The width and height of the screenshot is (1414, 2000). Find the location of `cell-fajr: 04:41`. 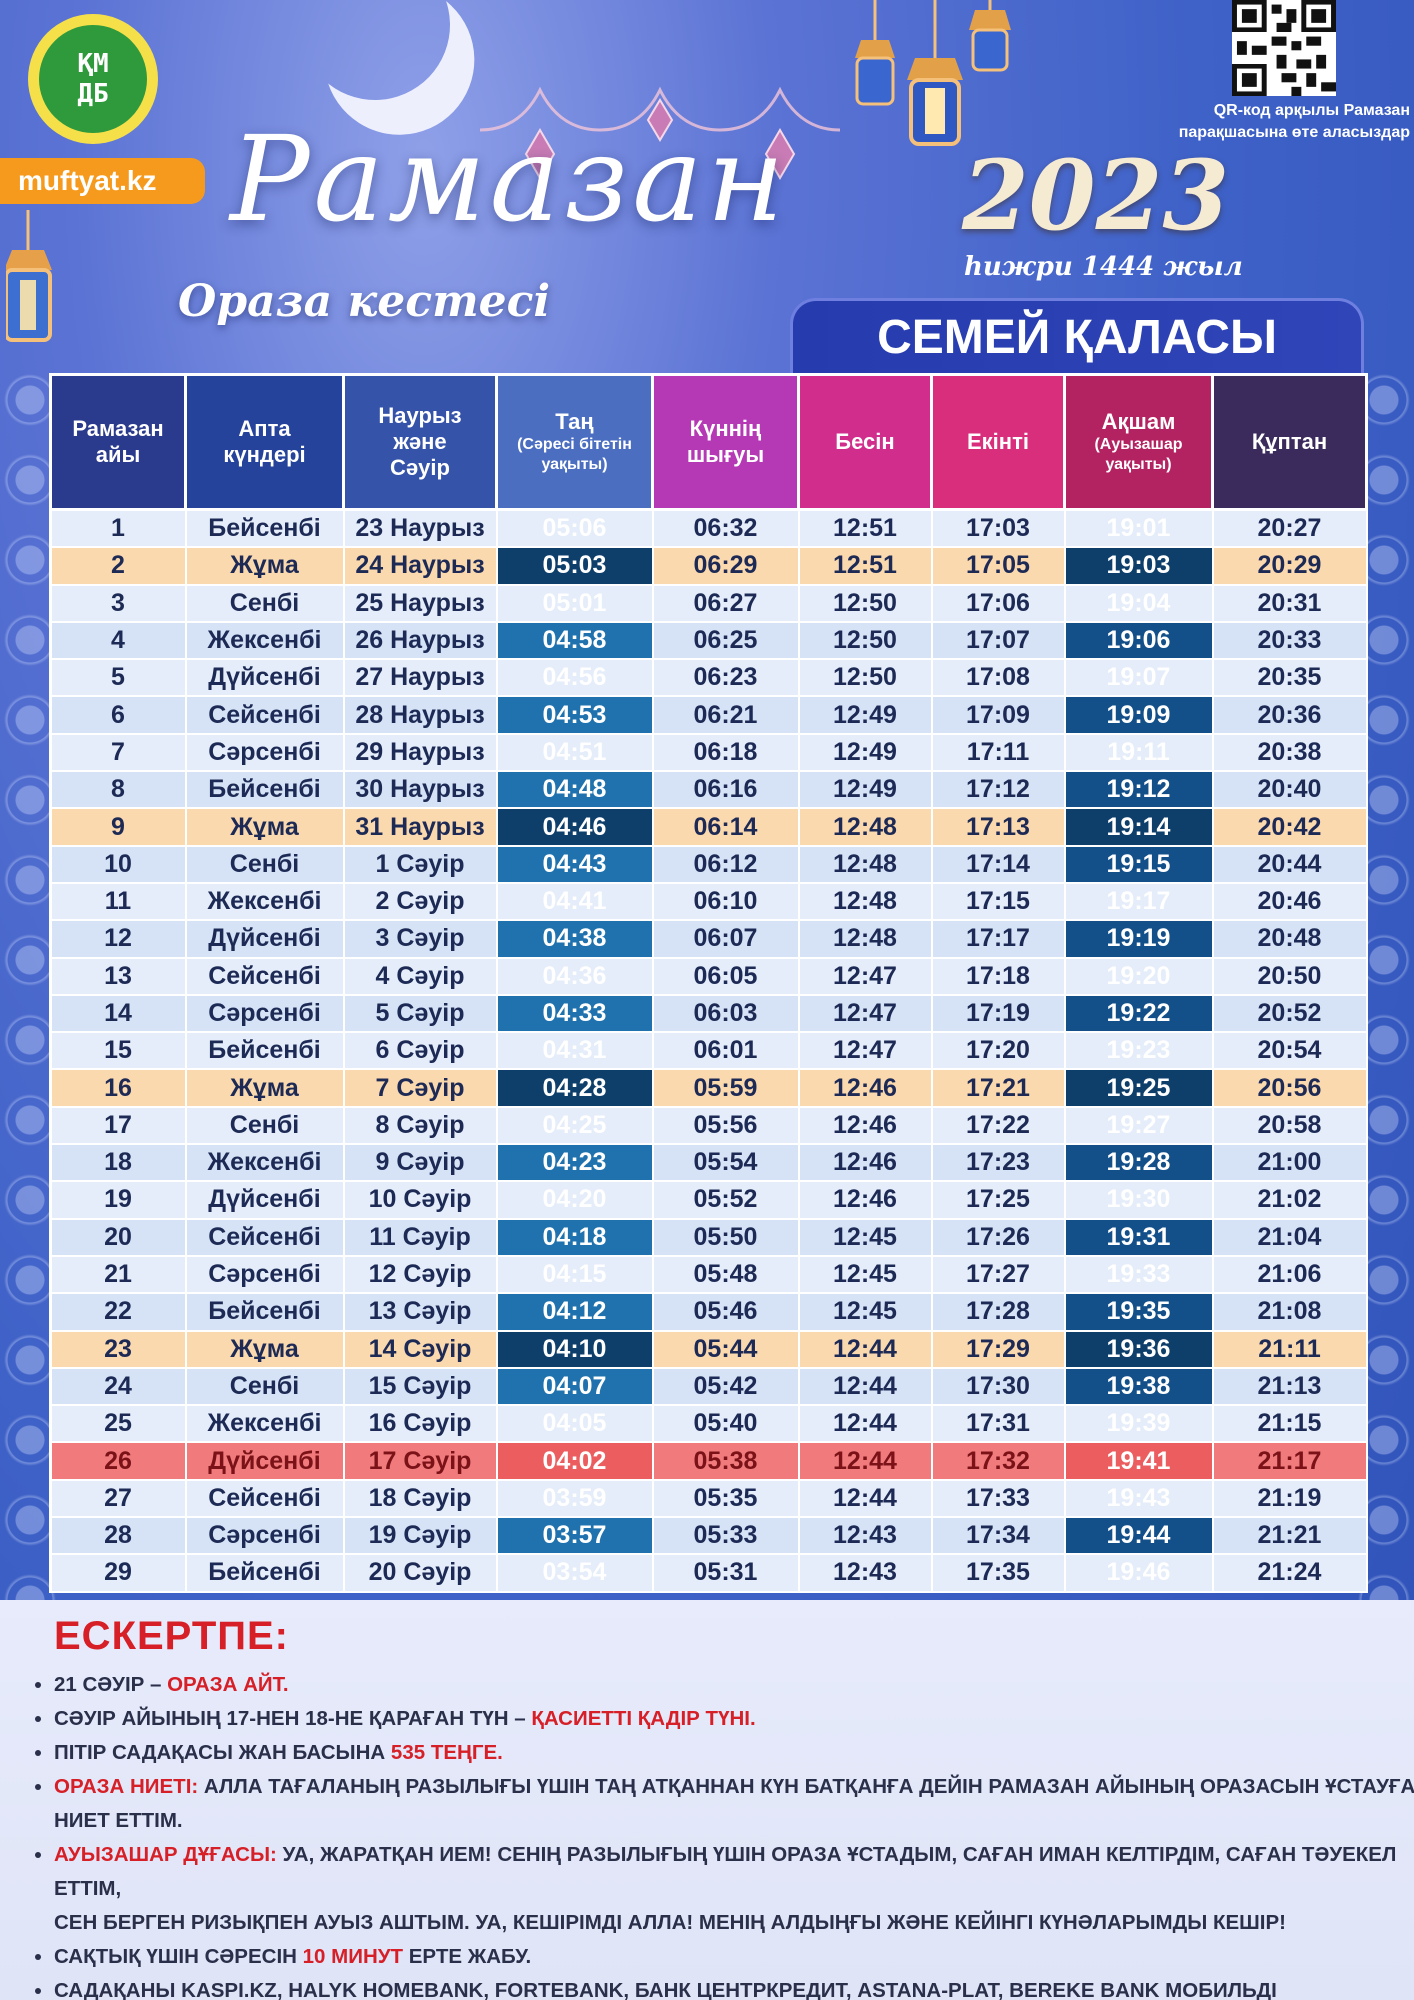

cell-fajr: 04:41 is located at coordinates (574, 901).